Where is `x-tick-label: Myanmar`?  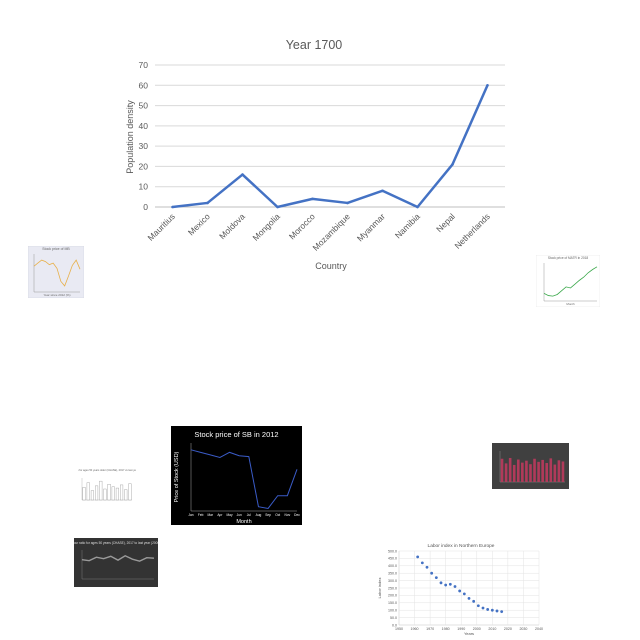
x-tick-label: Myanmar is located at coordinates (371, 227).